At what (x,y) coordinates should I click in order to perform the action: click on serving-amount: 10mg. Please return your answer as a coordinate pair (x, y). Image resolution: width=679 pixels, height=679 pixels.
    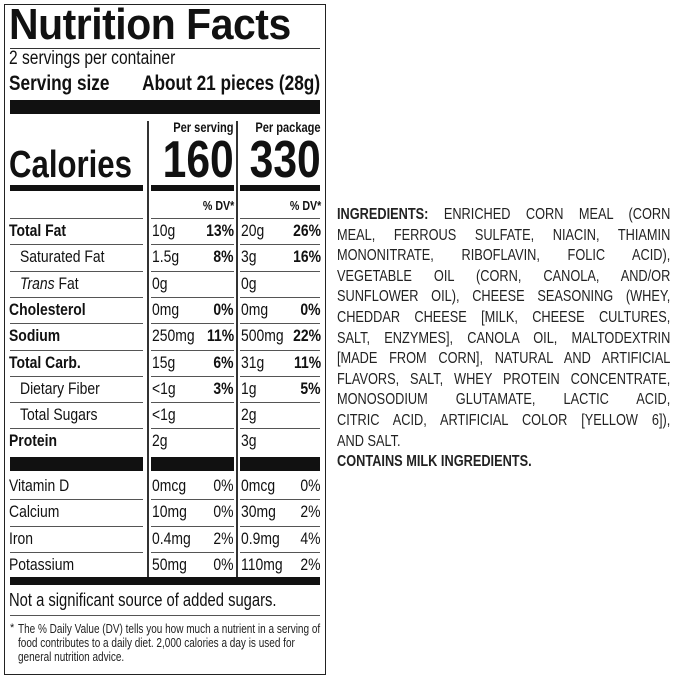
    Looking at the image, I should click on (173, 512).